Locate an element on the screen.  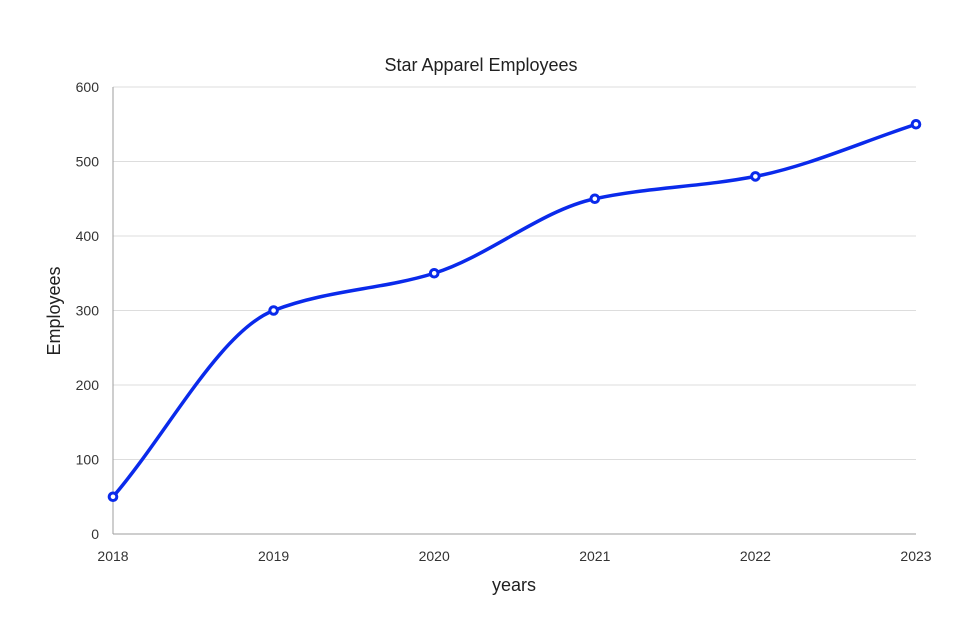
x-tick-label: 2023 is located at coordinates (915, 556).